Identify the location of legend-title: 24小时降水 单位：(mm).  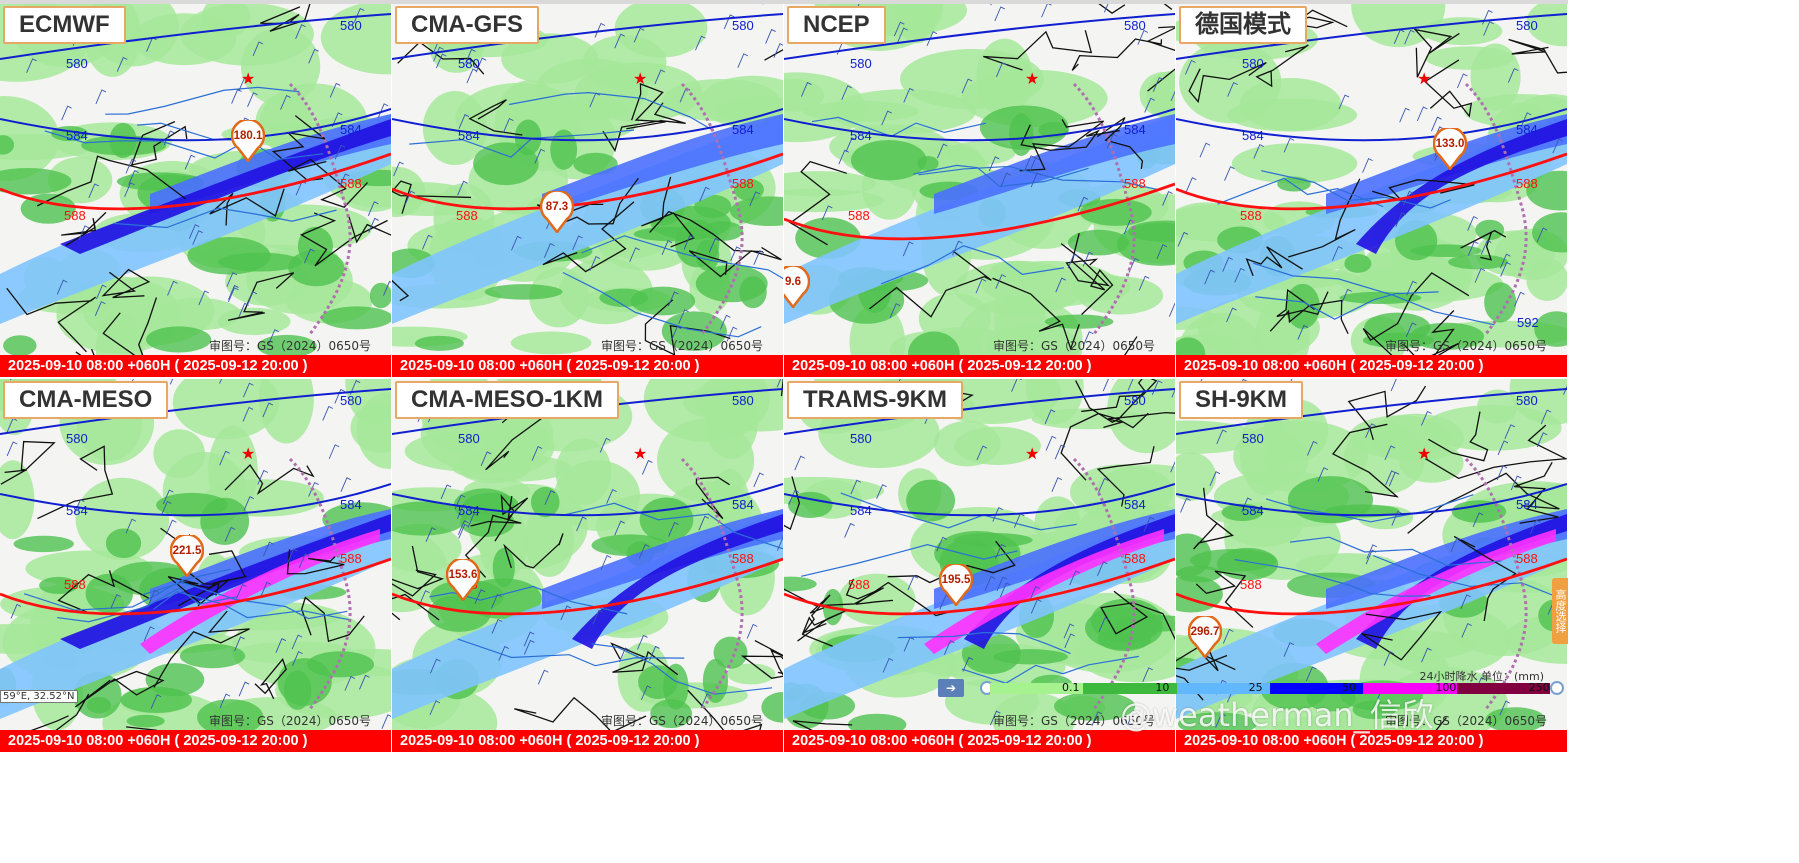
(1481, 676).